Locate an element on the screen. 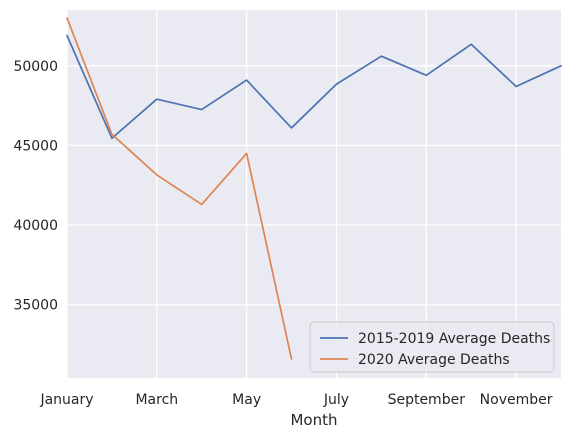  legend-box is located at coordinates (432, 347).